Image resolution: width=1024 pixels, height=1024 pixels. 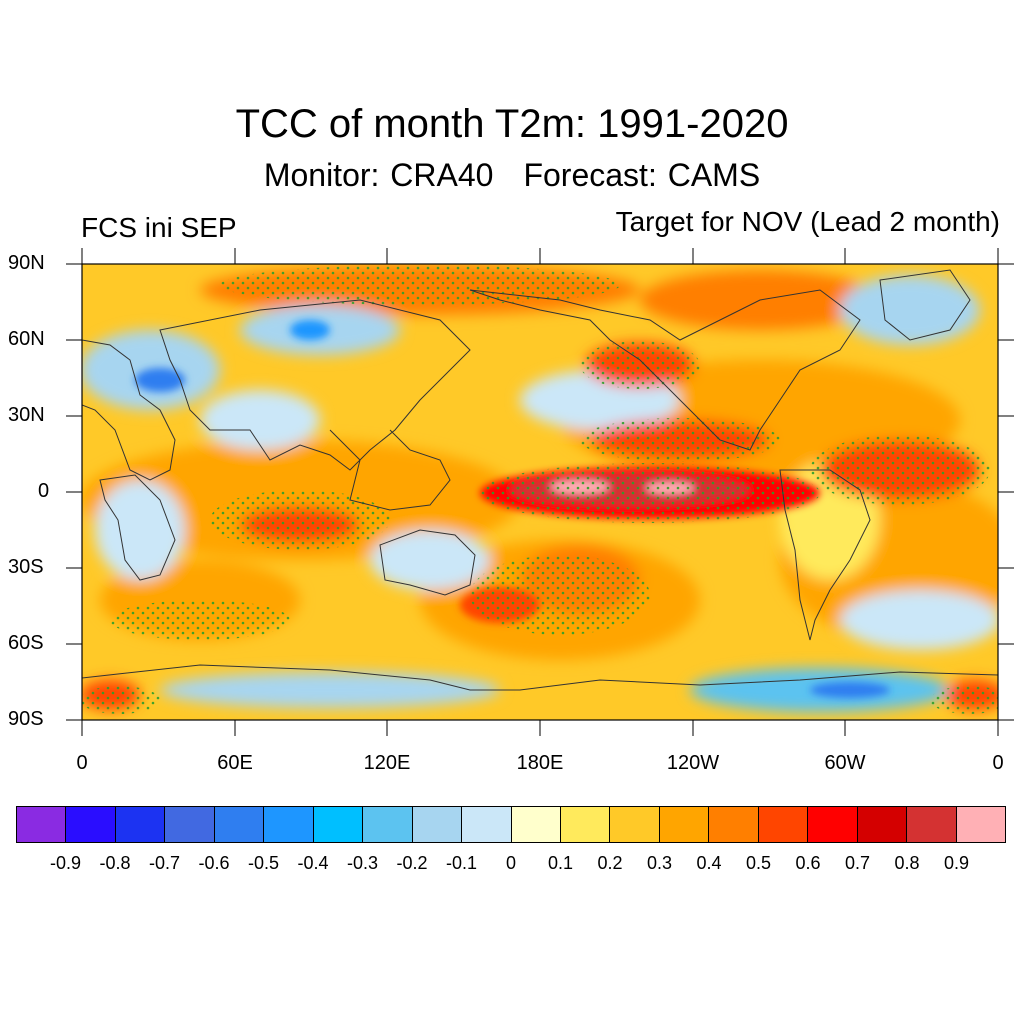 I want to click on colorbar-label: 0.3, so click(x=659, y=863).